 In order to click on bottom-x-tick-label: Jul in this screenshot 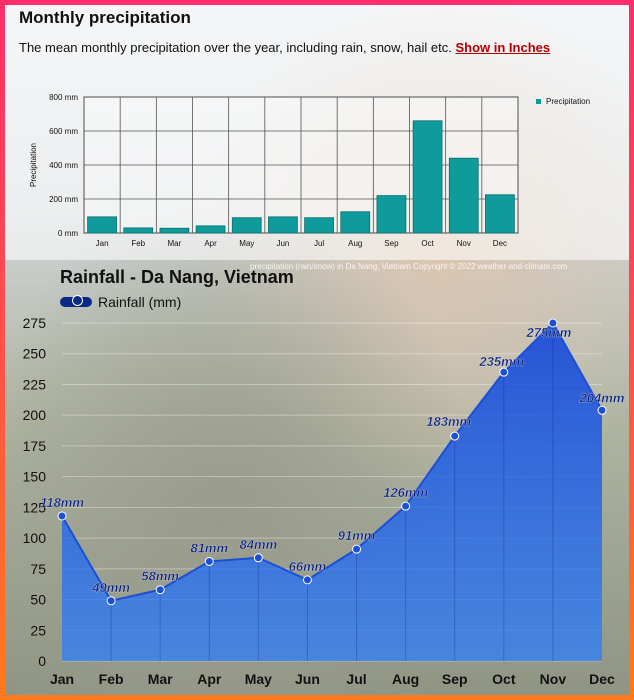, I will do `click(356, 679)`.